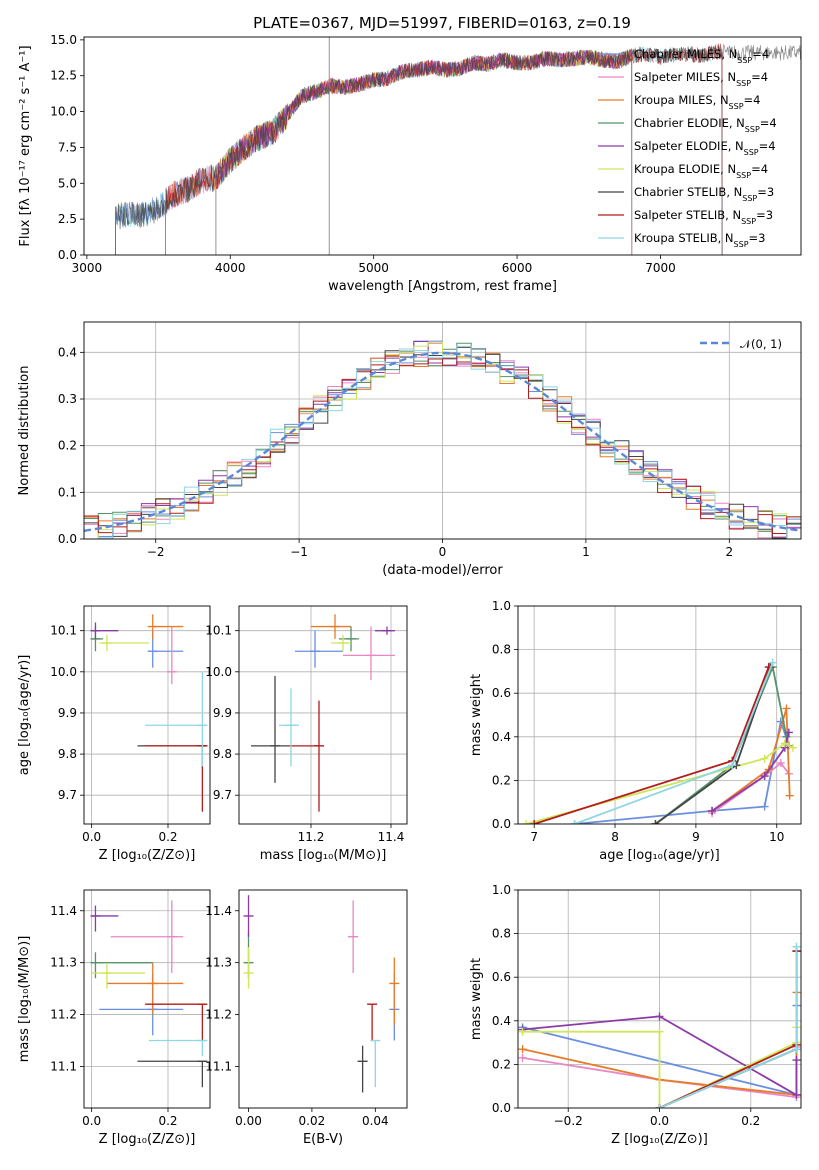 This screenshot has width=819, height=1170. Describe the element at coordinates (534, 837) in the screenshot. I see `weight_vs_age-xtick-label-0: 7` at that location.